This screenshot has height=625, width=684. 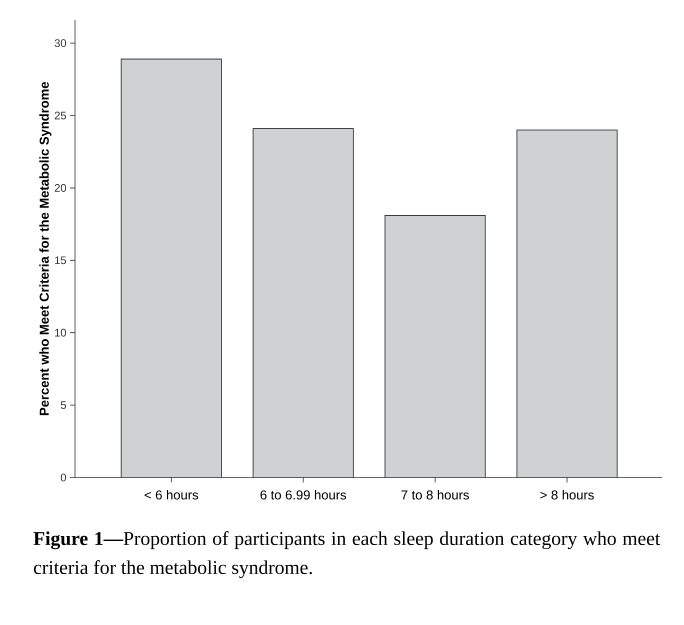 I want to click on x-tick-label: 7 to 8 hours, so click(x=435, y=495).